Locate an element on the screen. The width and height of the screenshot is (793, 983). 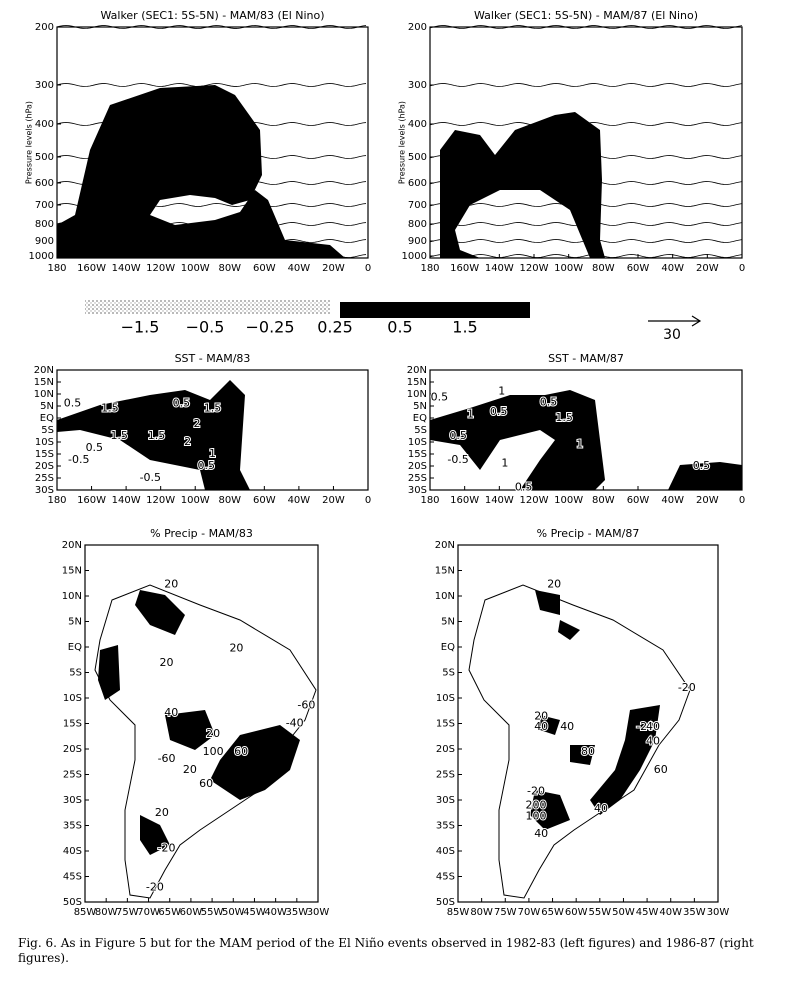
x-tick-label: 20W is located at coordinates (333, 500).